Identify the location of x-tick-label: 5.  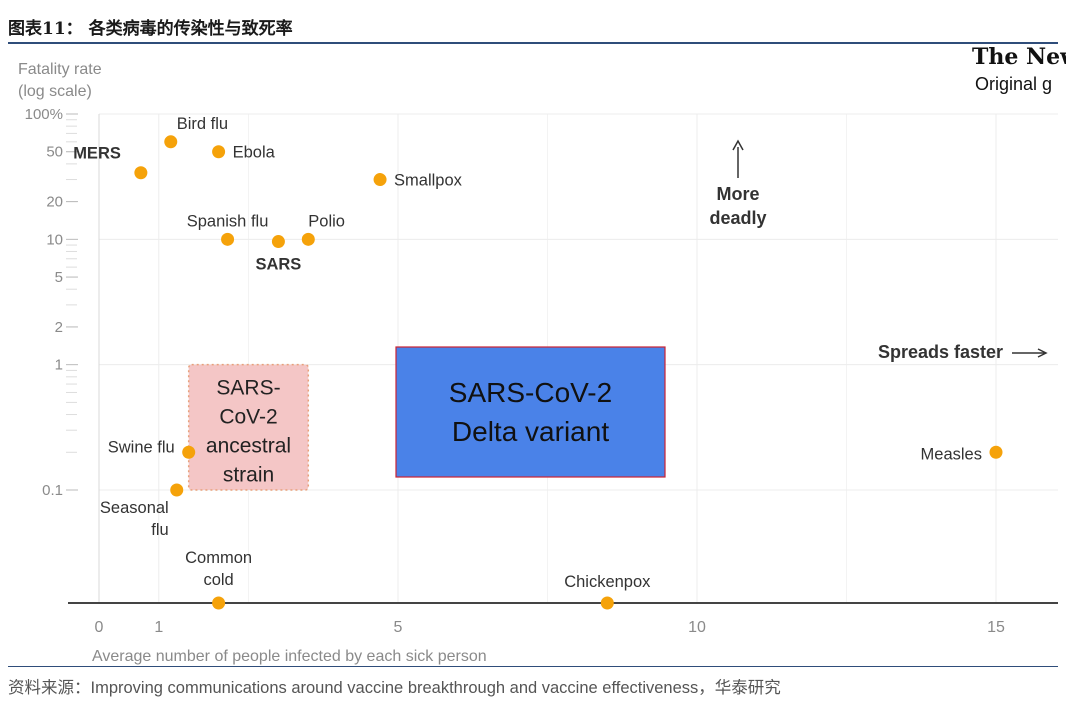
(398, 627).